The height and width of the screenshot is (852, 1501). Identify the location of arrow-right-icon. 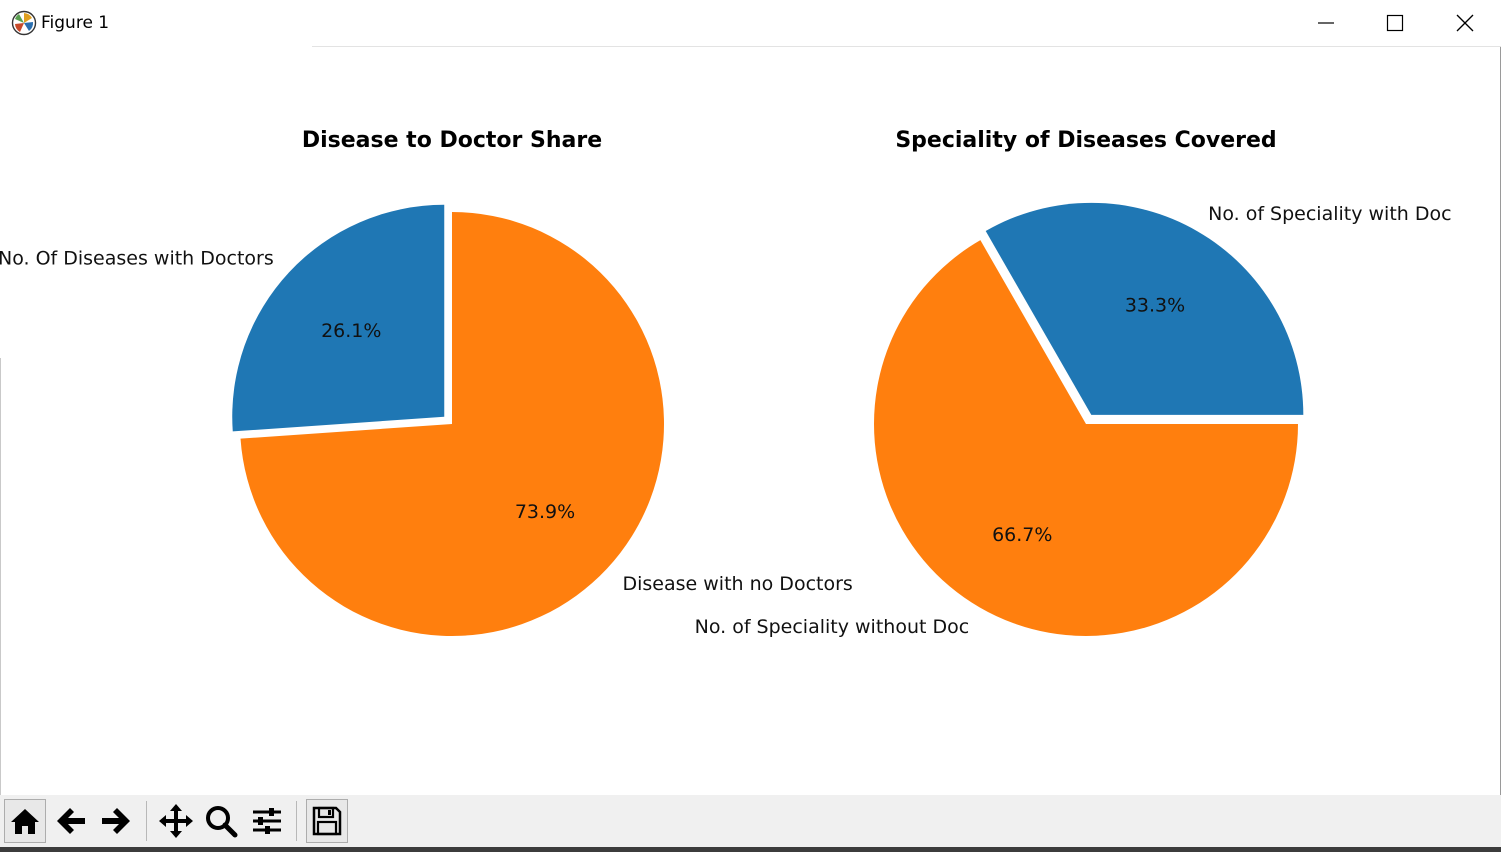
(116, 821).